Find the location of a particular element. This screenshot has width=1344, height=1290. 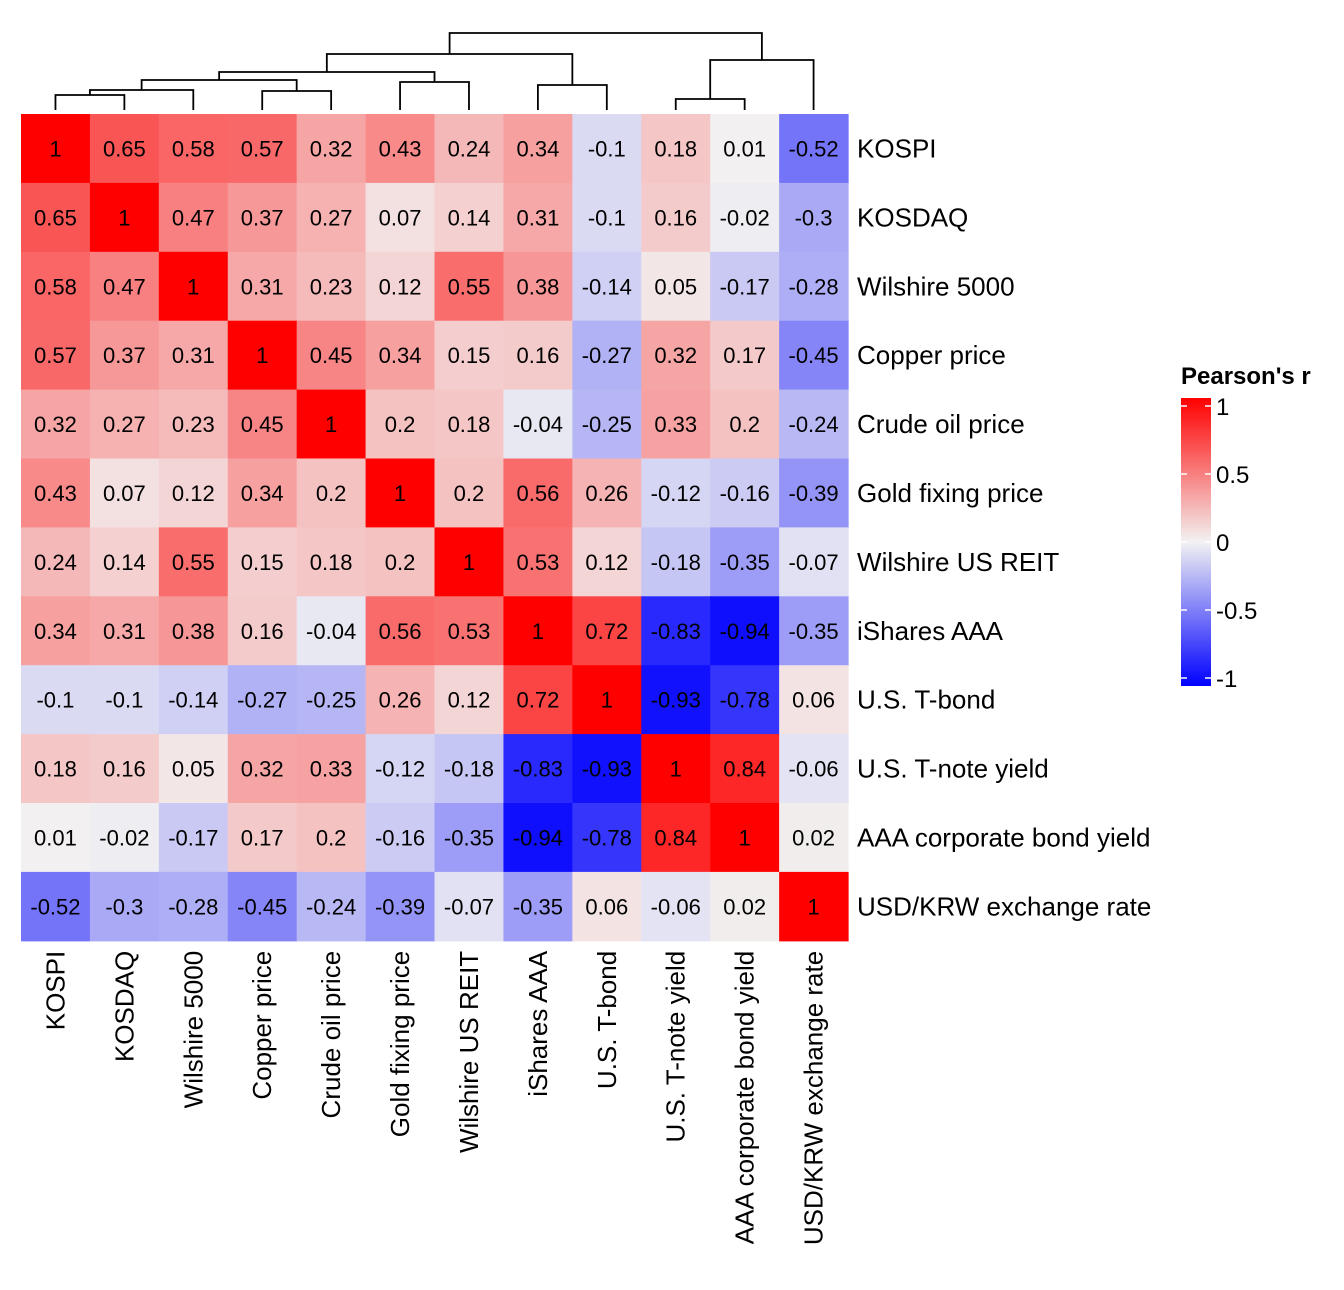

column-label: KOSDAQ is located at coordinates (124, 1006).